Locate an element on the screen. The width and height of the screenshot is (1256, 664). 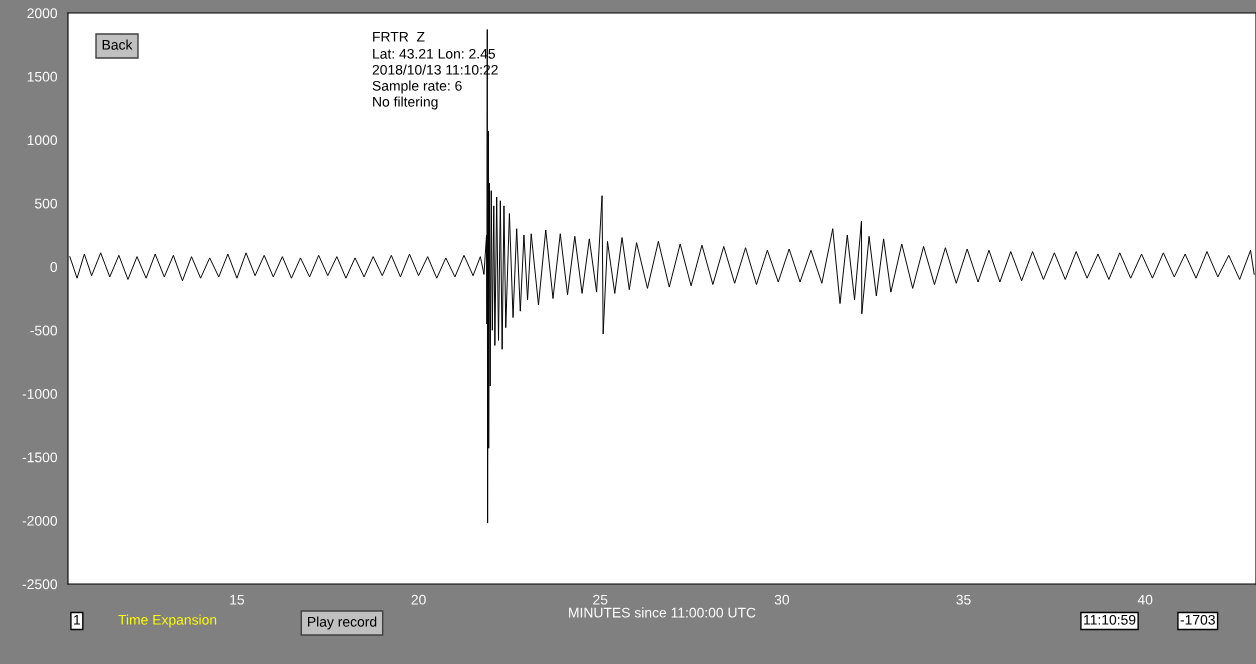
y-tick-label: 0 is located at coordinates (54, 267).